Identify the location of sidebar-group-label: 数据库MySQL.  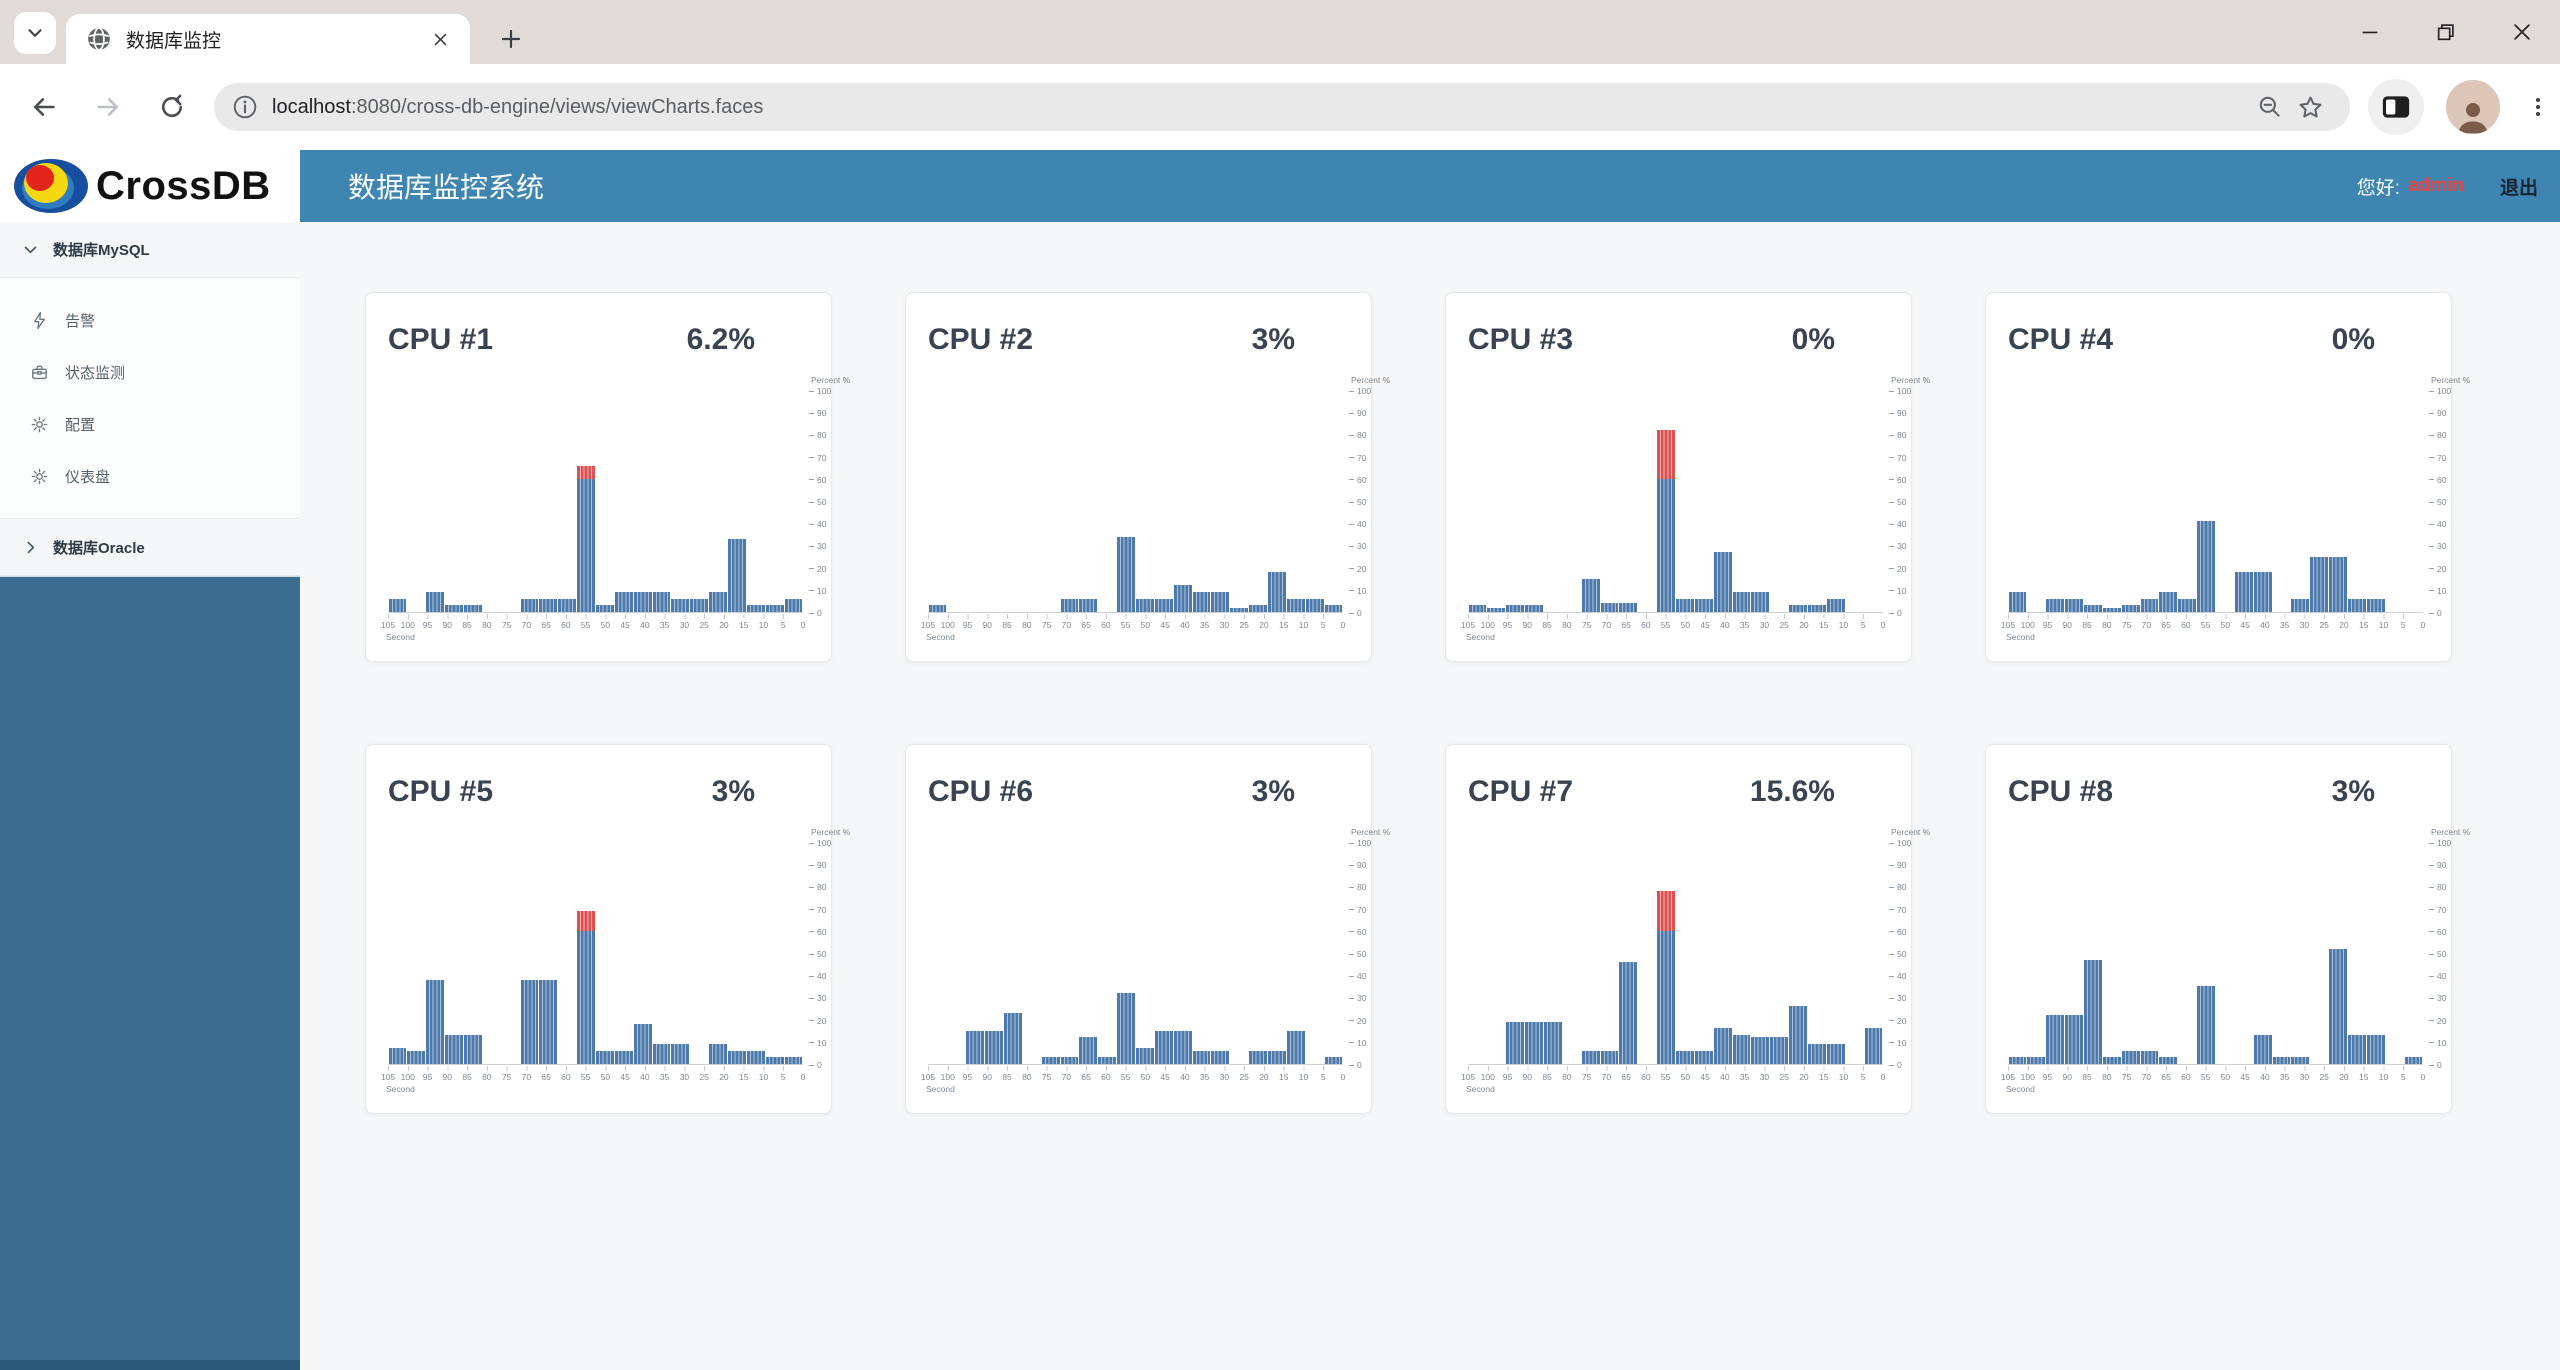
(101, 250).